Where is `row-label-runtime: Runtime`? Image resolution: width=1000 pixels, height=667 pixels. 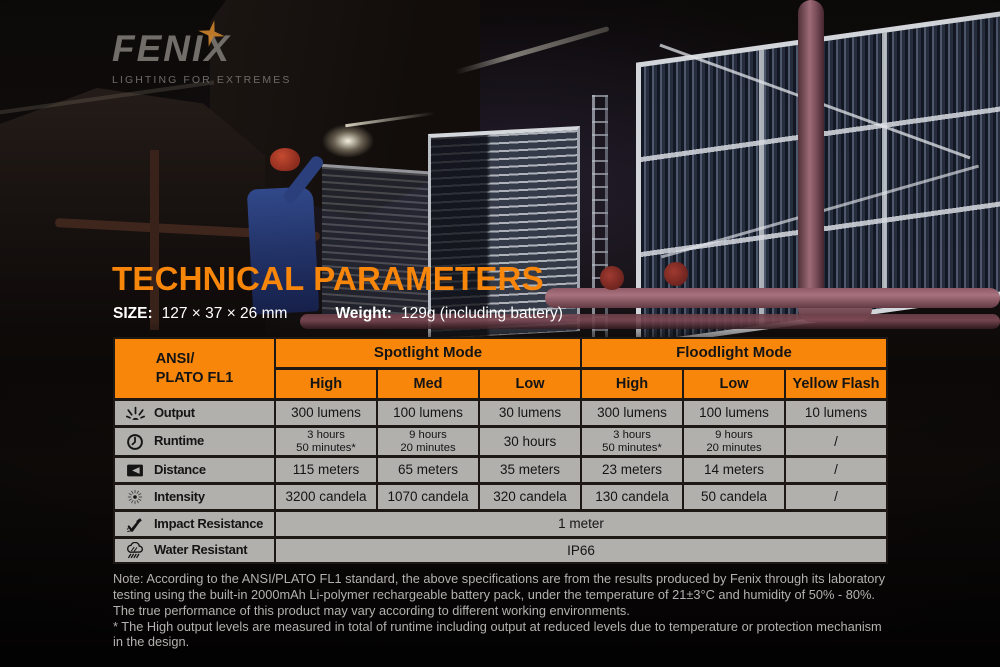
row-label-runtime: Runtime is located at coordinates (194, 441).